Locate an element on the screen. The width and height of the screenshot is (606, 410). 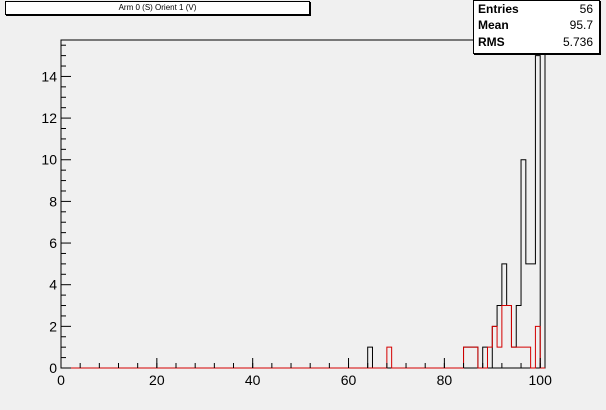
histogram-title: Arm 0 (S) Orient 1 (V) is located at coordinates (157, 7).